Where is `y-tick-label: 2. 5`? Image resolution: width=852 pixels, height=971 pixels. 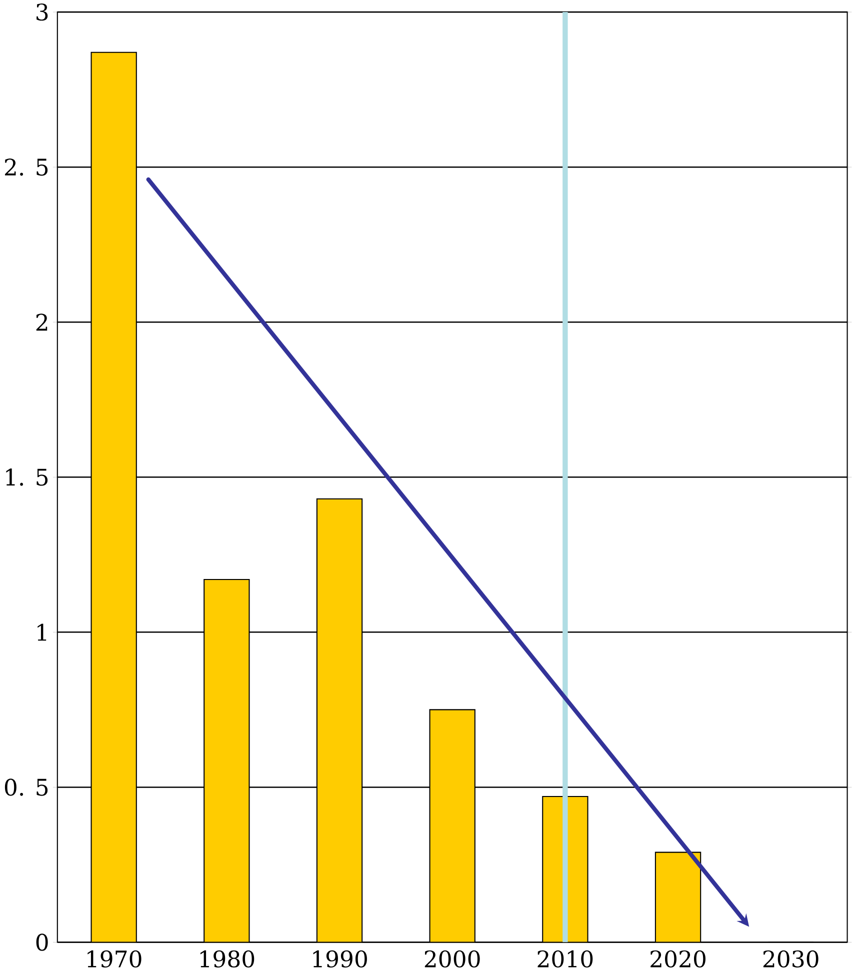 y-tick-label: 2. 5 is located at coordinates (26, 167).